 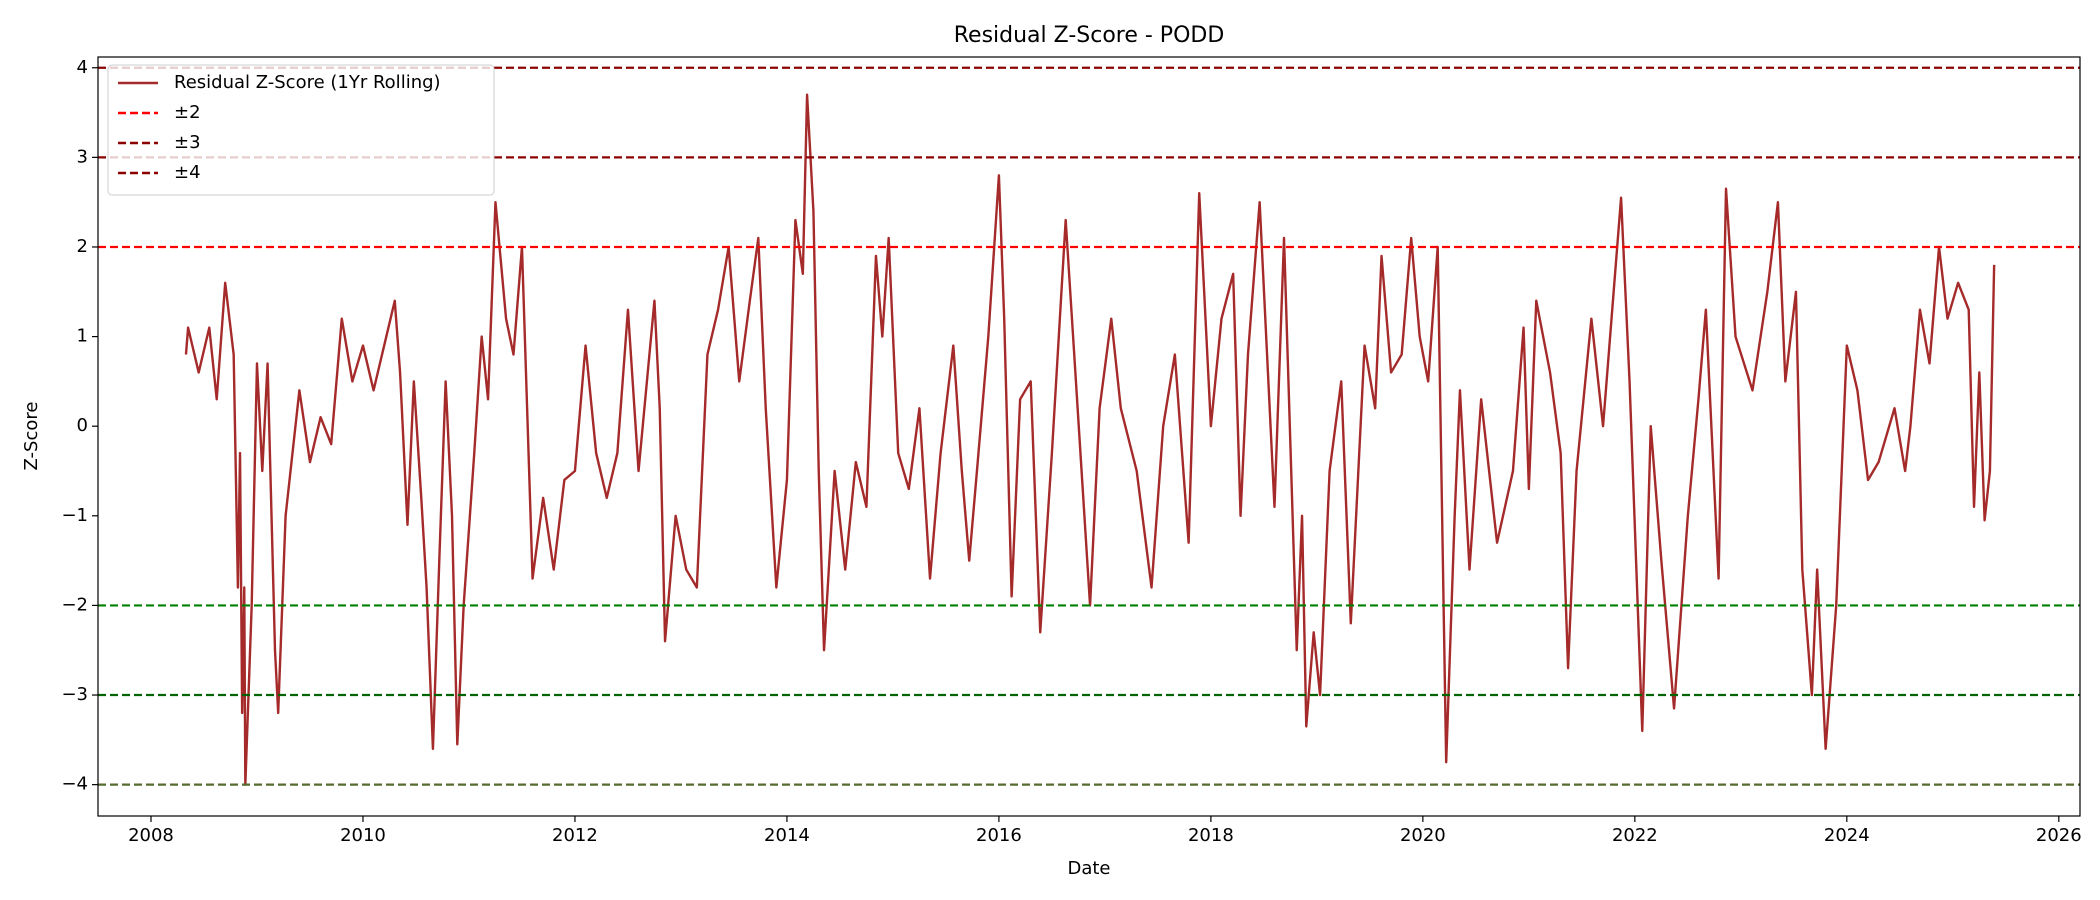 What do you see at coordinates (82, 425) in the screenshot?
I see `y-tick-label: 0` at bounding box center [82, 425].